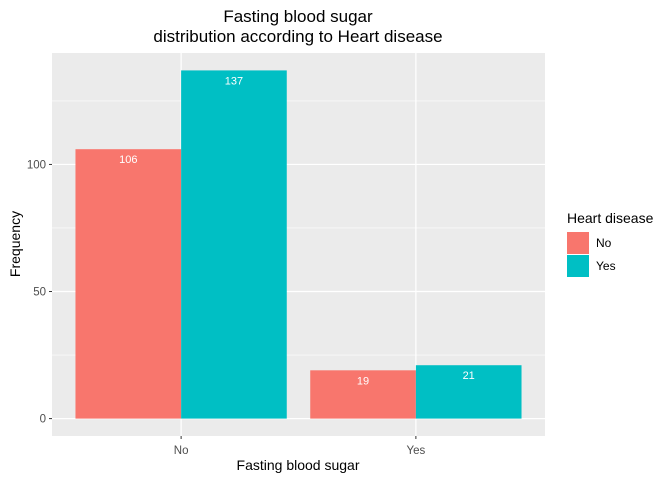 The image size is (672, 480). I want to click on x-tick-label-no: No, so click(181, 451).